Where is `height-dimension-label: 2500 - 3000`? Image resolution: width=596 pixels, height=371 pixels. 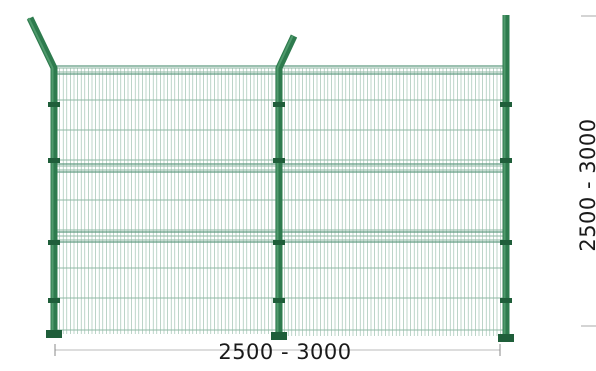 height-dimension-label: 2500 - 3000 is located at coordinates (586, 185).